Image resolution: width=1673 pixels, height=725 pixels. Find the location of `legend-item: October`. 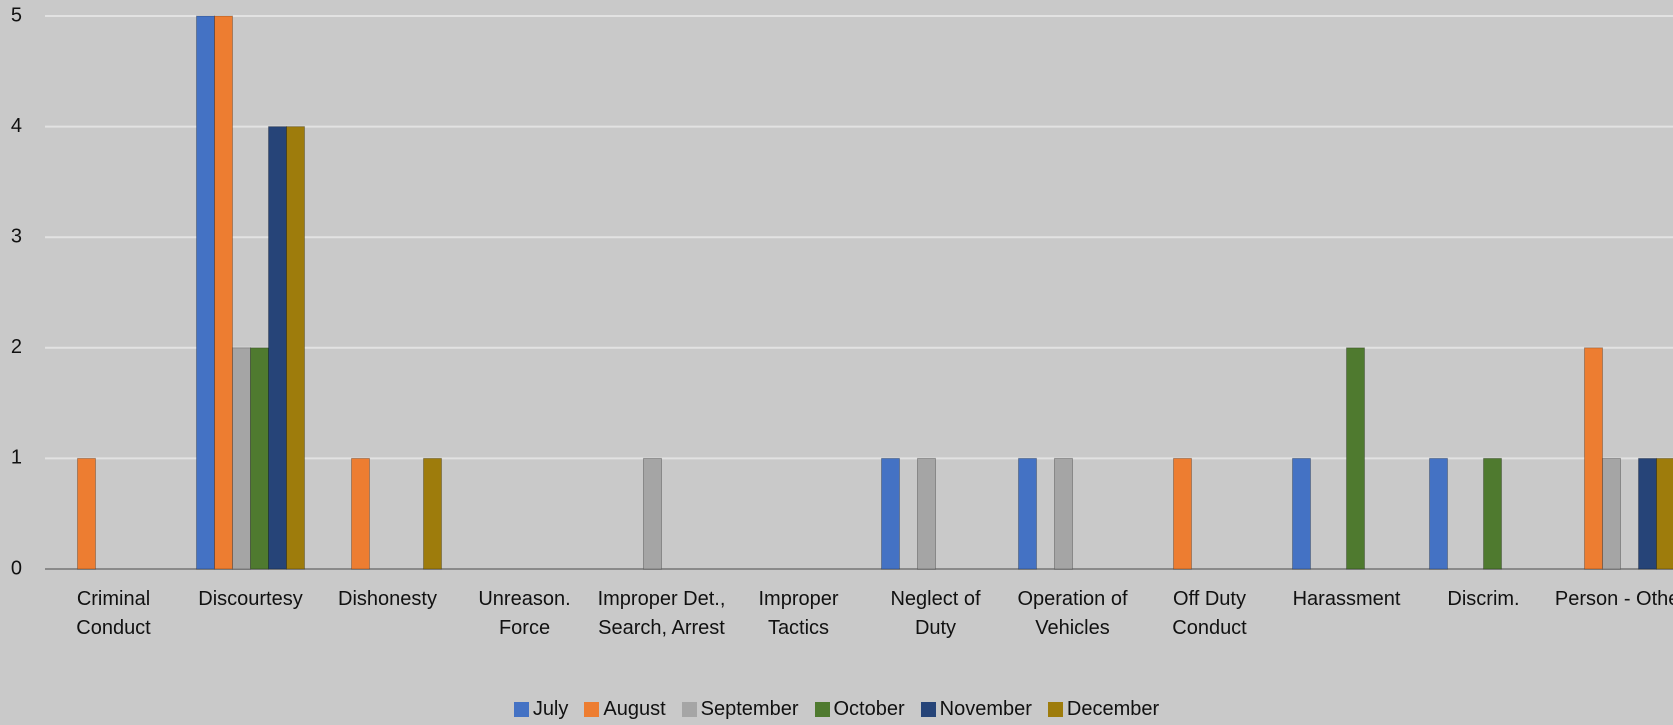

legend-item: October is located at coordinates (859, 709).